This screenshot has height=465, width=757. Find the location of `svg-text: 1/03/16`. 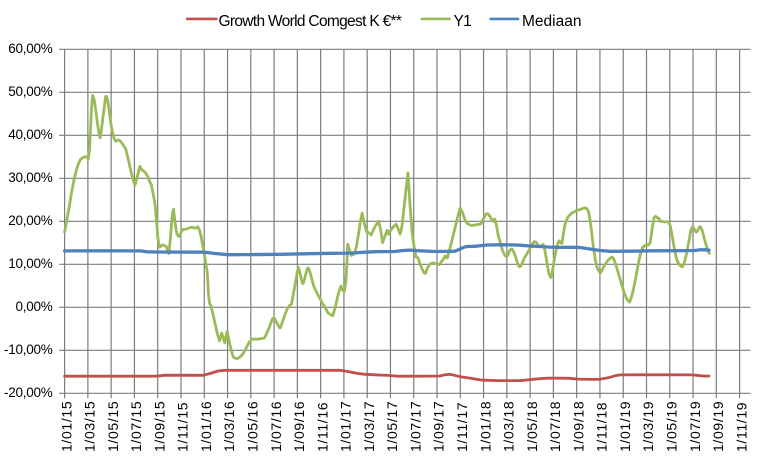

svg-text: 1/03/16 is located at coordinates (229, 426).